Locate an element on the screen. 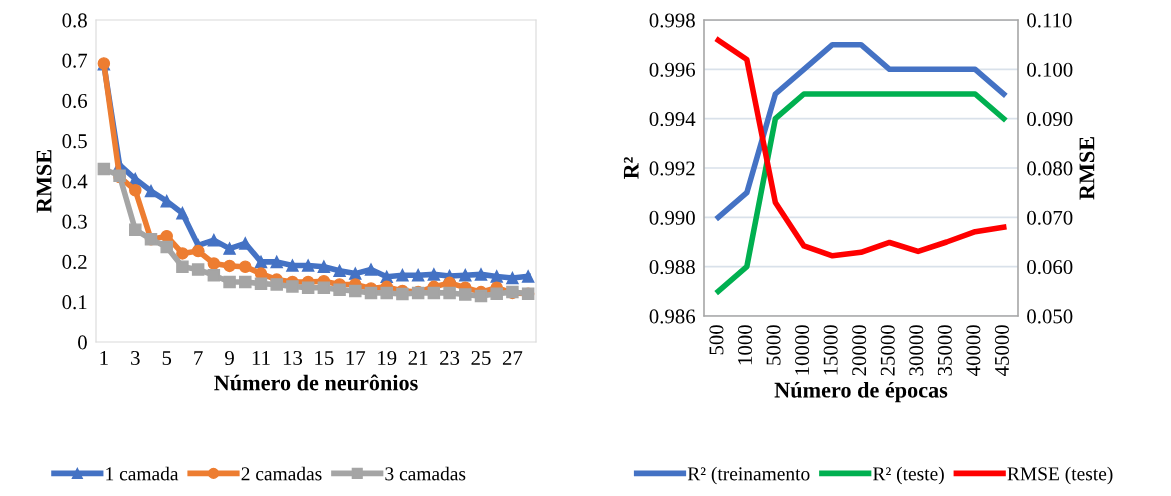 This screenshot has height=496, width=1171. y-tick-label: 0.994 is located at coordinates (672, 119).